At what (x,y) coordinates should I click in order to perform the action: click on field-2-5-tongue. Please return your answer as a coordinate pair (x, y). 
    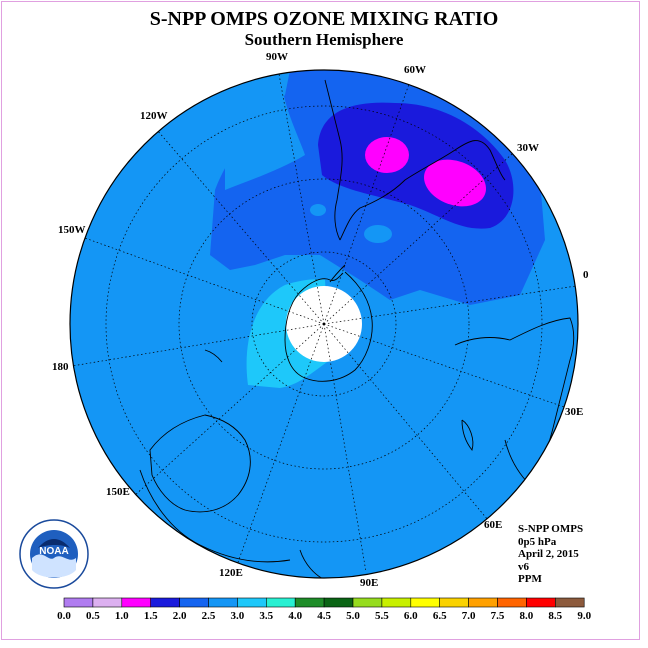
    Looking at the image, I should click on (265, 137).